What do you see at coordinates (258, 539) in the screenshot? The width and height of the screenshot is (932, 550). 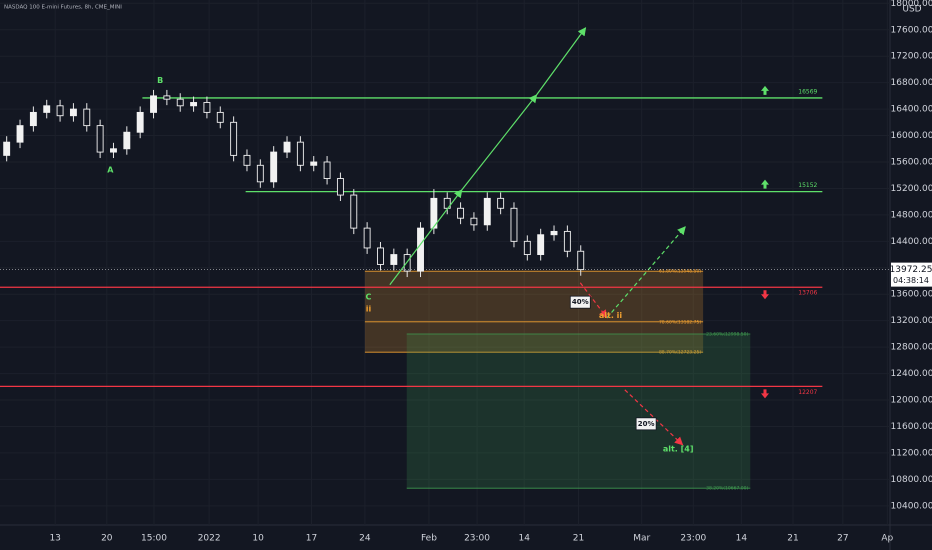 I see `x-tick-label: 10` at bounding box center [258, 539].